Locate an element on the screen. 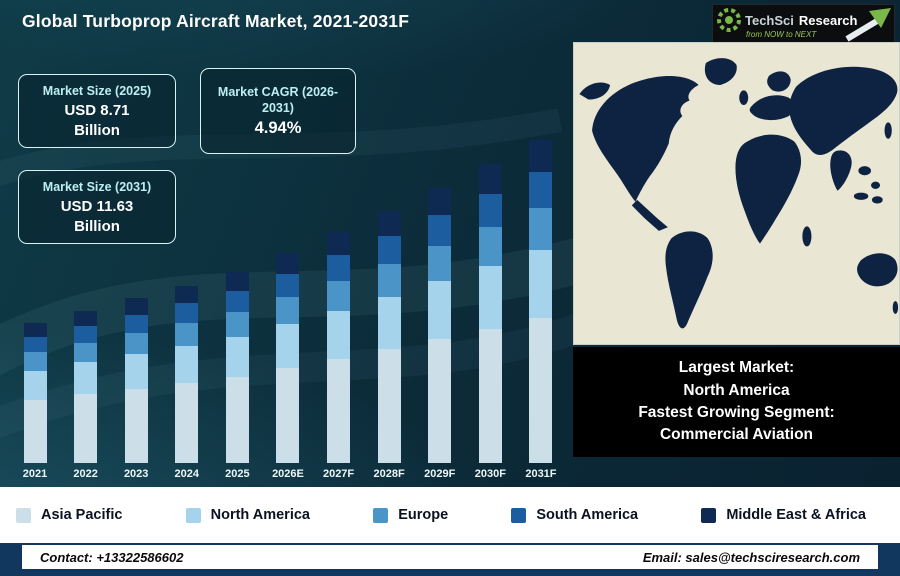 This screenshot has width=900, height=576. bar-column: 2027F is located at coordinates (339, 357).